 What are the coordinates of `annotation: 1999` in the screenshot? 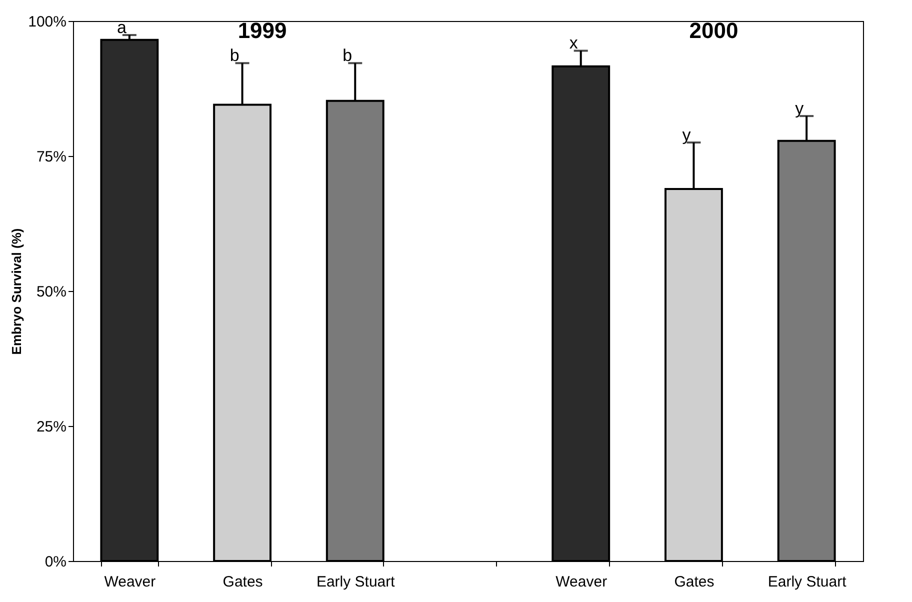 It's located at (262, 30).